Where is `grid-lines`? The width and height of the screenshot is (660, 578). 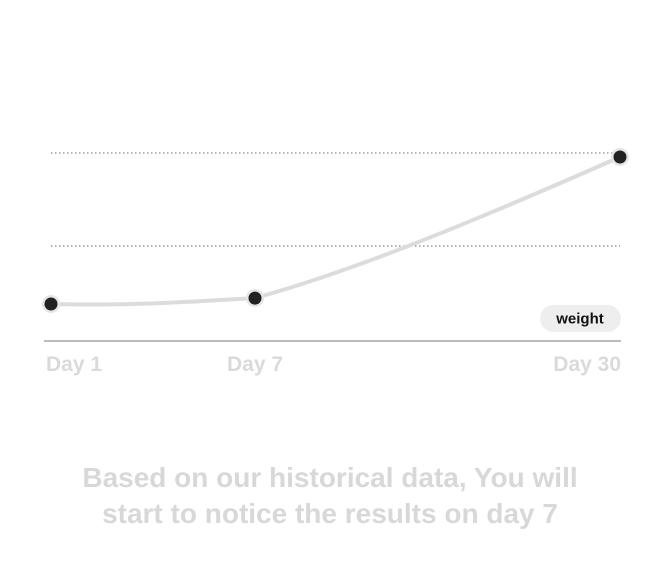
grid-lines is located at coordinates (335, 199).